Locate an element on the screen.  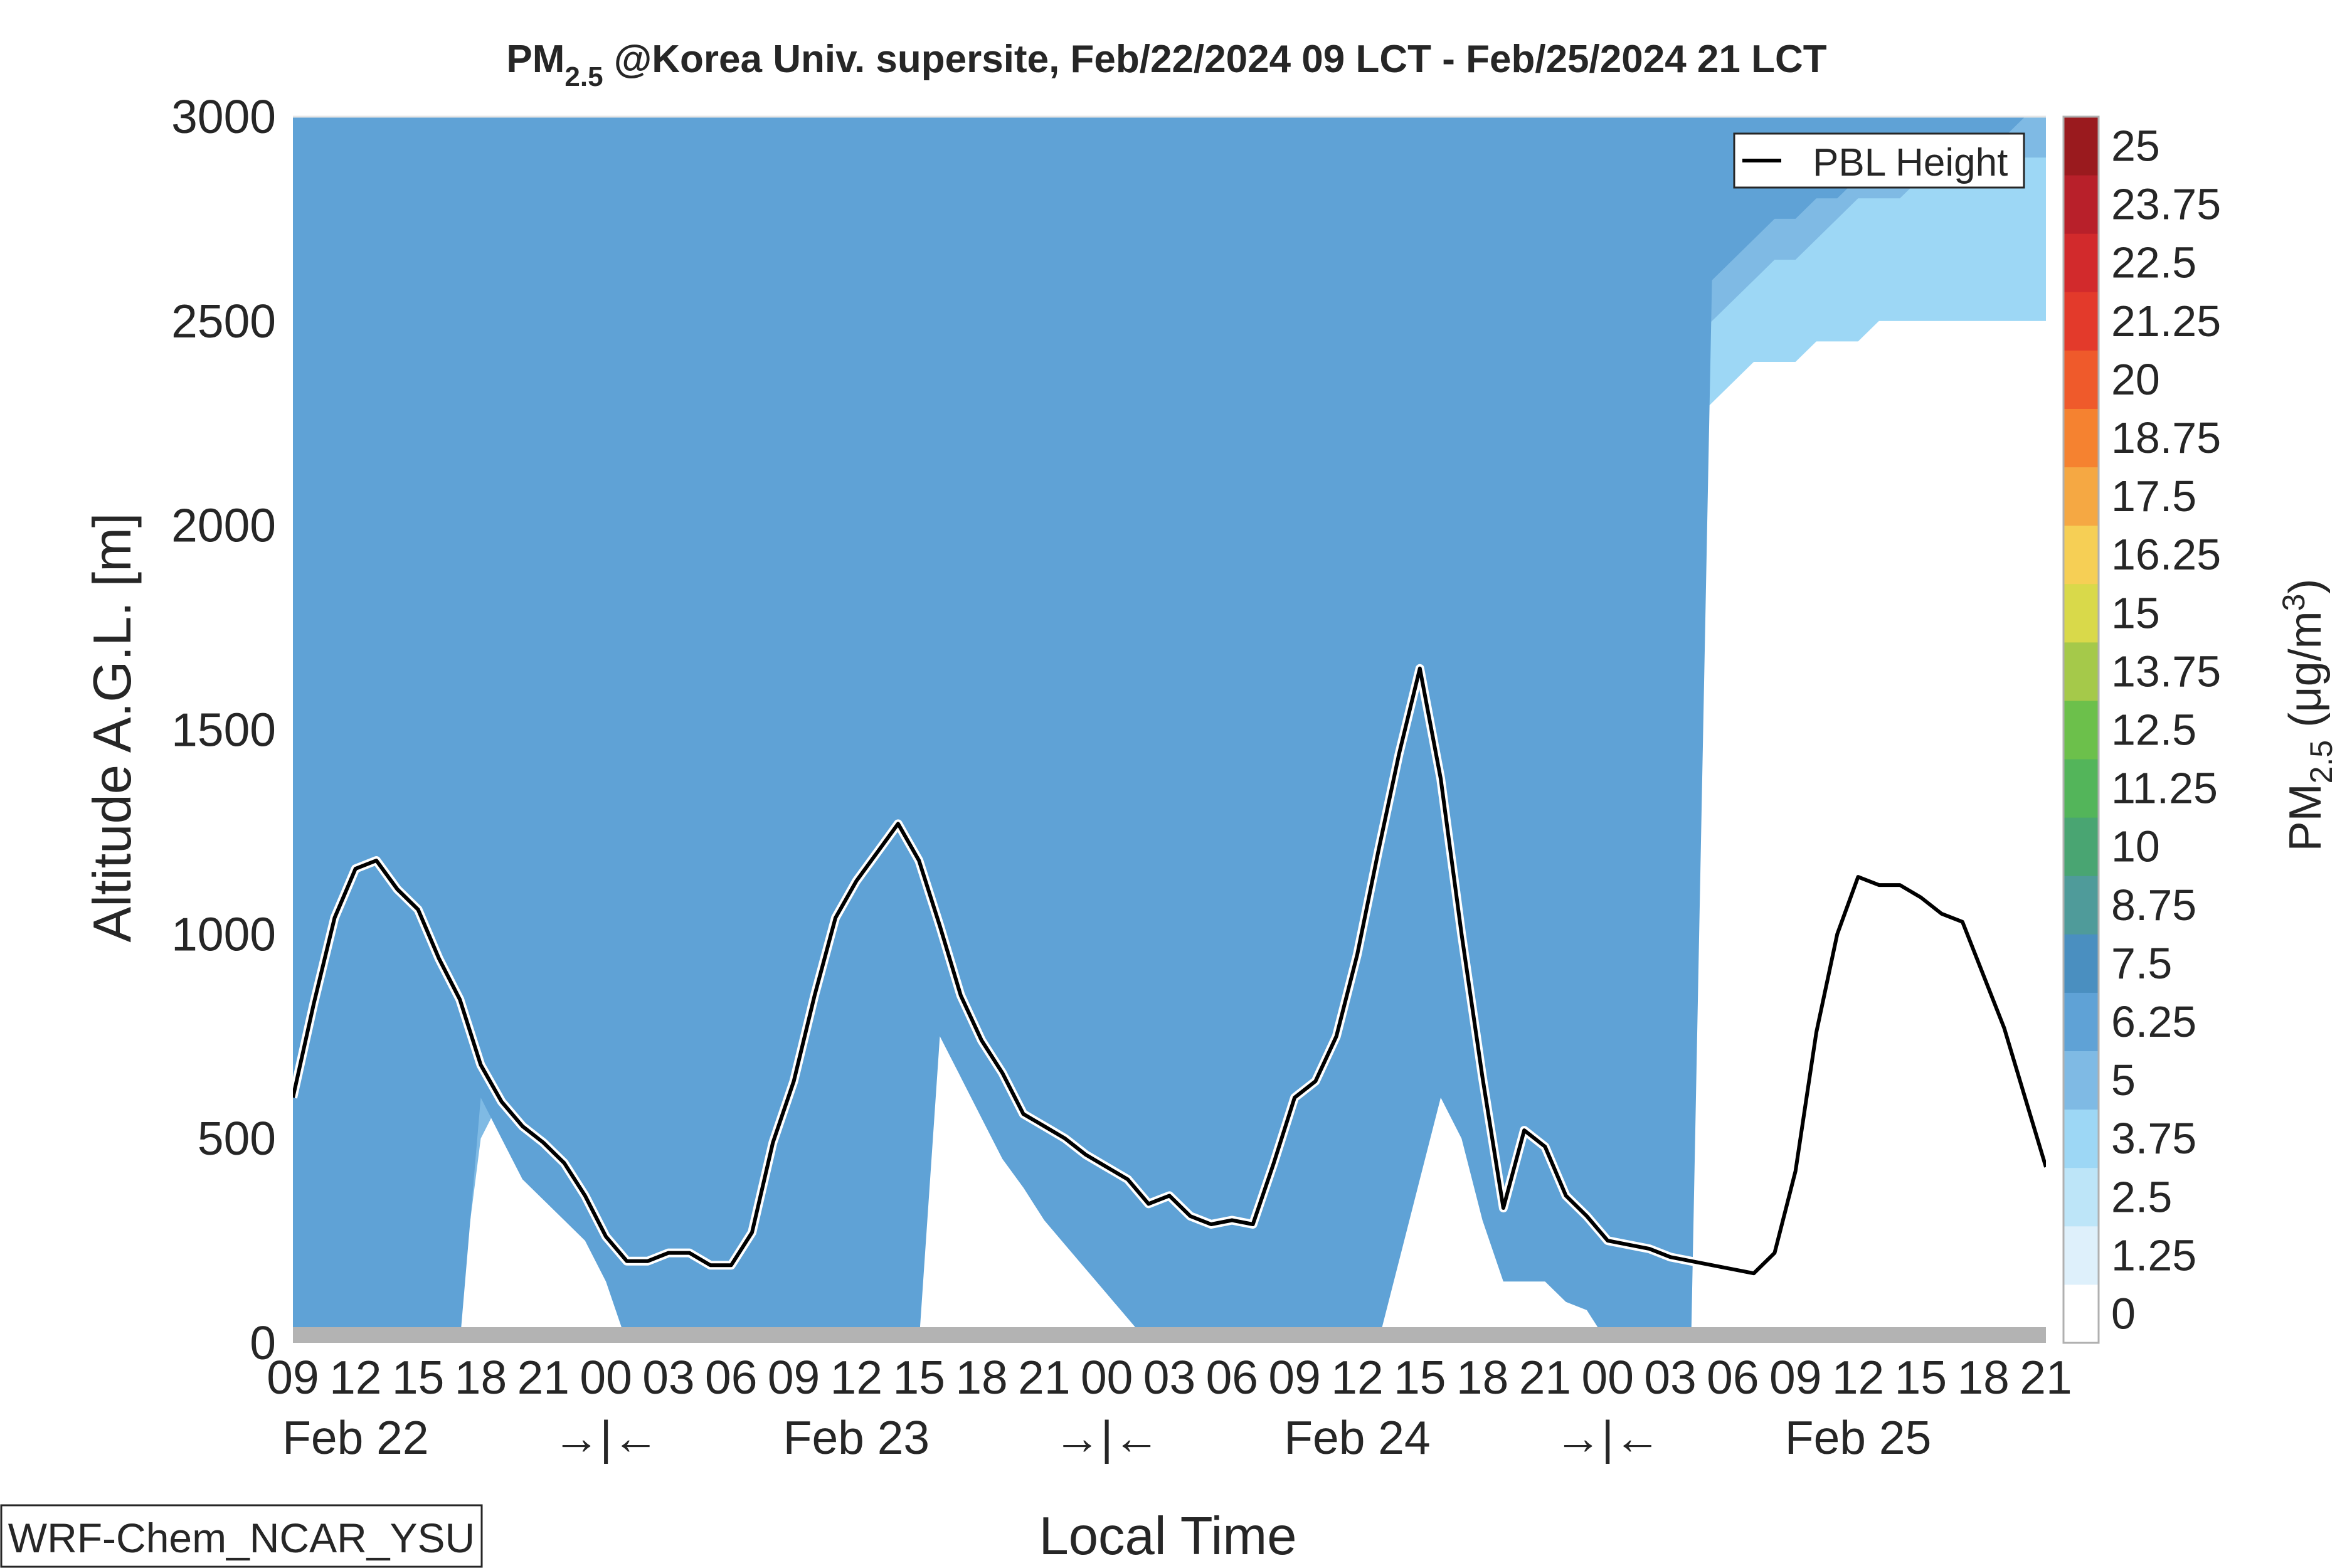
y-tick-label: 0 is located at coordinates (263, 1343).